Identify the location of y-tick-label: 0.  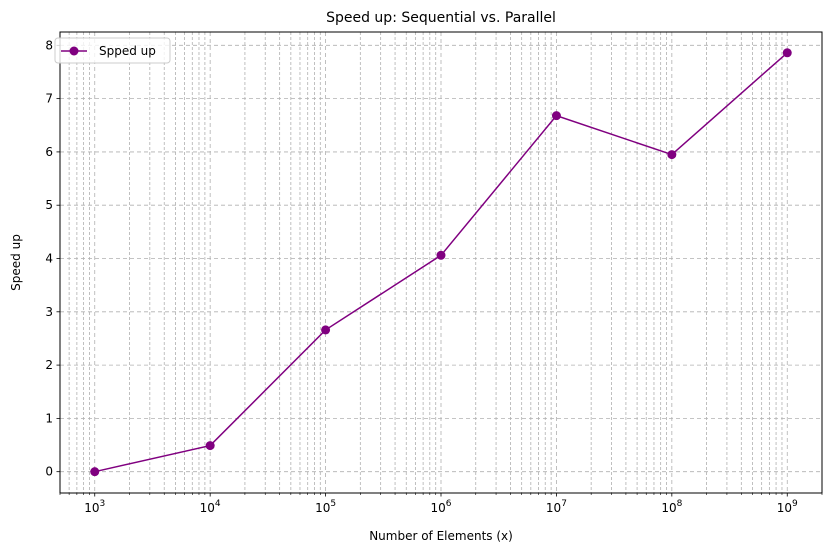
(49, 472).